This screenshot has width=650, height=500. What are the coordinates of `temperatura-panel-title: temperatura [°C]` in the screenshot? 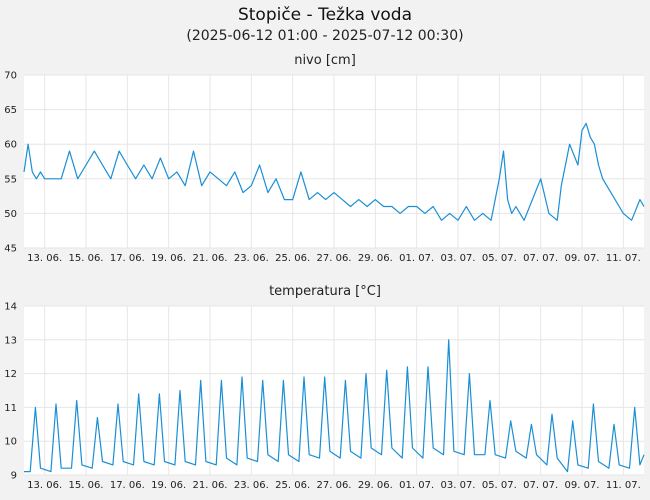 It's located at (325, 291).